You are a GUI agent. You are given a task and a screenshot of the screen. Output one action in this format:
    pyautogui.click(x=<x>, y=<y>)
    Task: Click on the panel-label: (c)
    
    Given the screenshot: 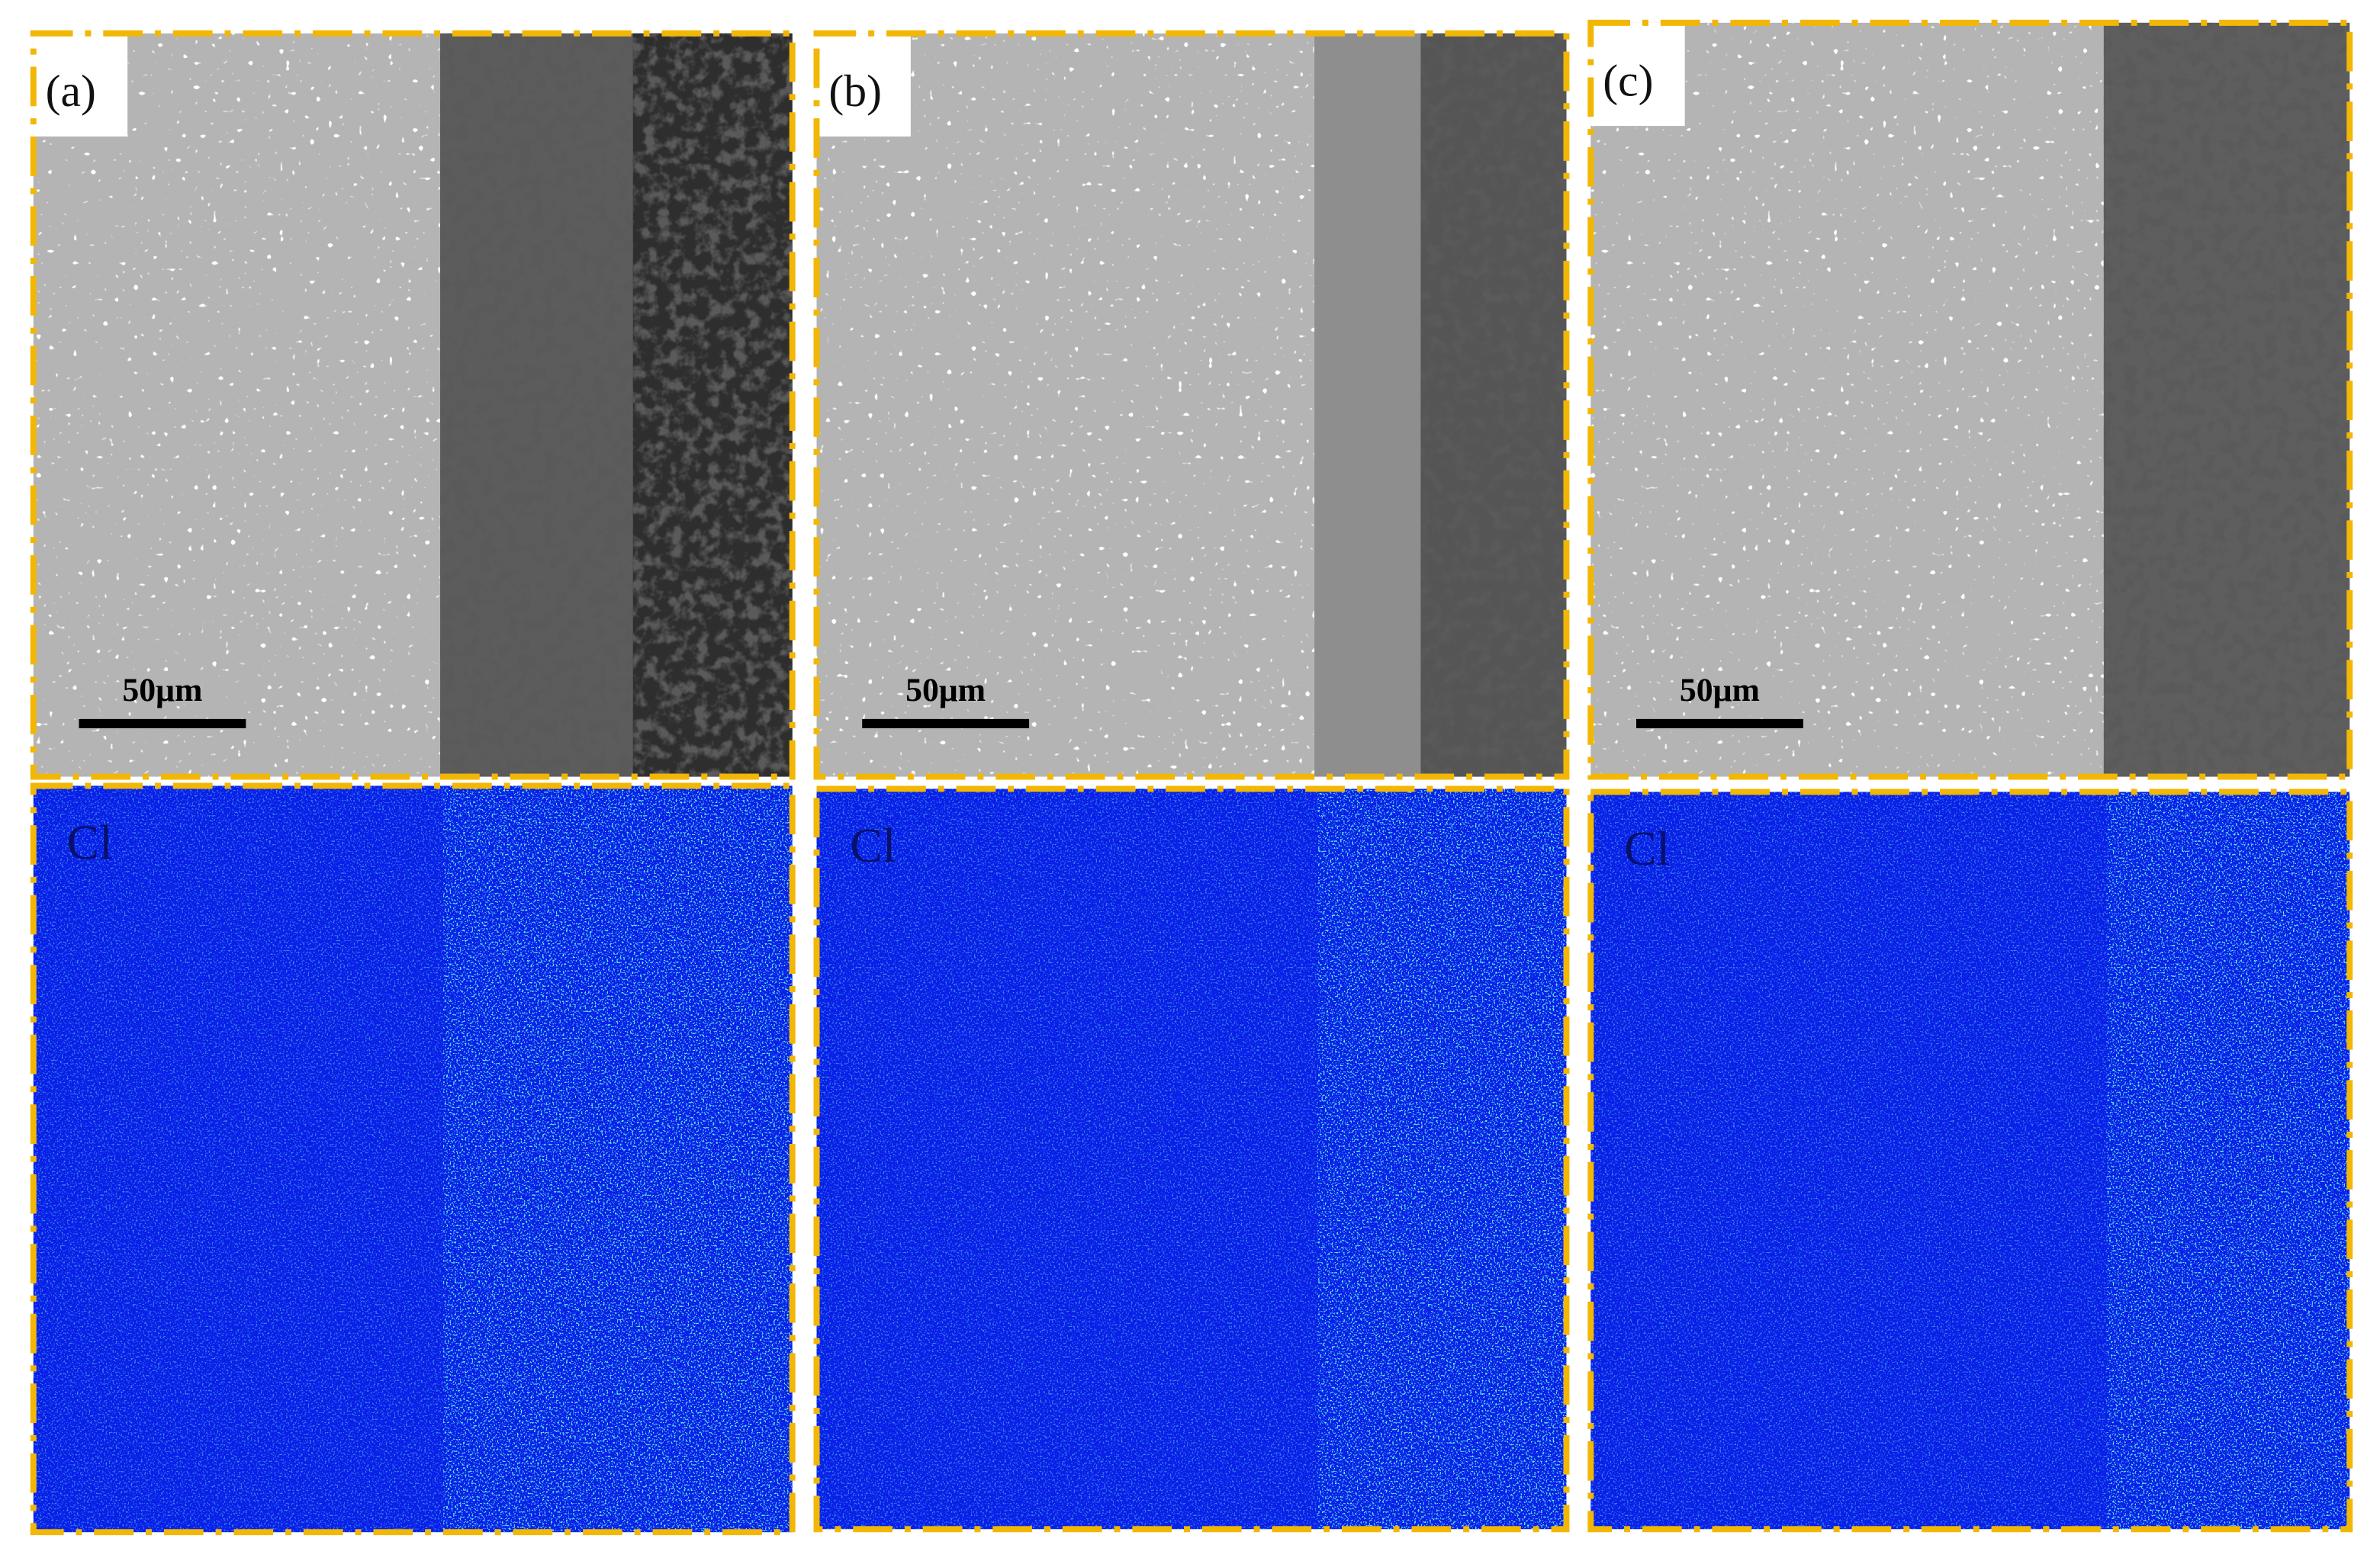 What is the action you would take?
    pyautogui.click(x=1628, y=80)
    